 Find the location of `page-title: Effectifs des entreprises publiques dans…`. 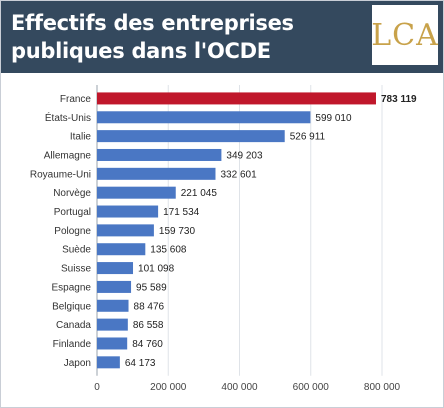

page-title: Effectifs des entreprises publiques dans… is located at coordinates (152, 37).